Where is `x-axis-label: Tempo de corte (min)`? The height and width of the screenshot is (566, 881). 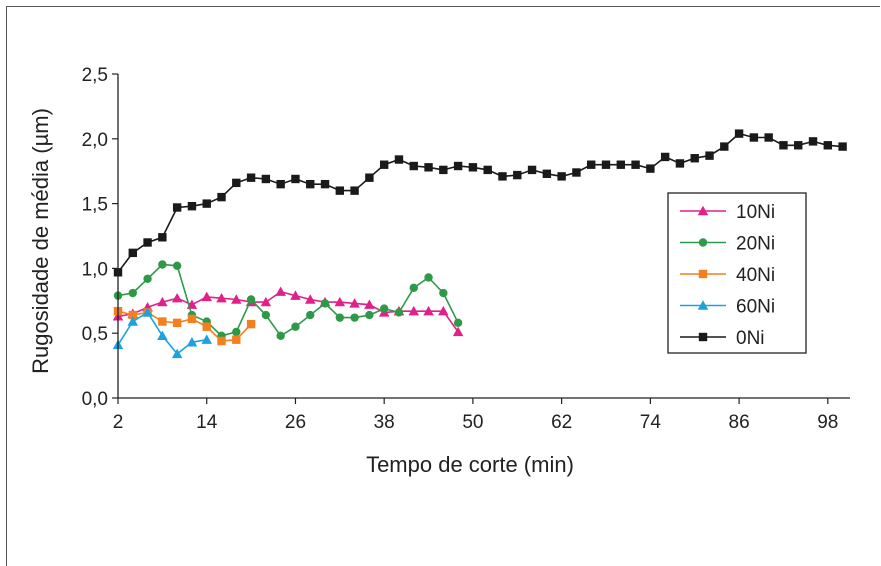
x-axis-label: Tempo de corte (min) is located at coordinates (470, 464).